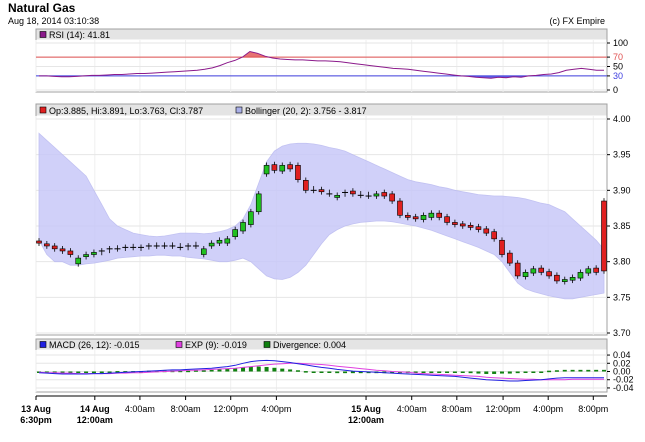 This screenshot has height=442, width=645. What do you see at coordinates (94, 345) in the screenshot?
I see `macd-legend-label: MACD (26, 12): -0.015` at bounding box center [94, 345].